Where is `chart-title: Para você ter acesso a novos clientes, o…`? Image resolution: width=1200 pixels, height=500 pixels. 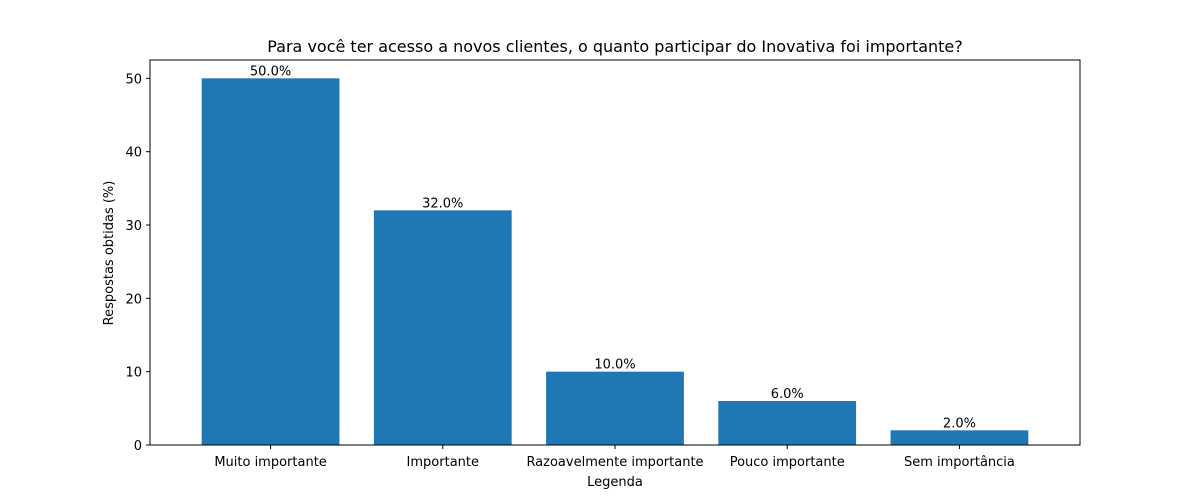
chart-title: Para você ter acesso a novos clientes, o… is located at coordinates (615, 46).